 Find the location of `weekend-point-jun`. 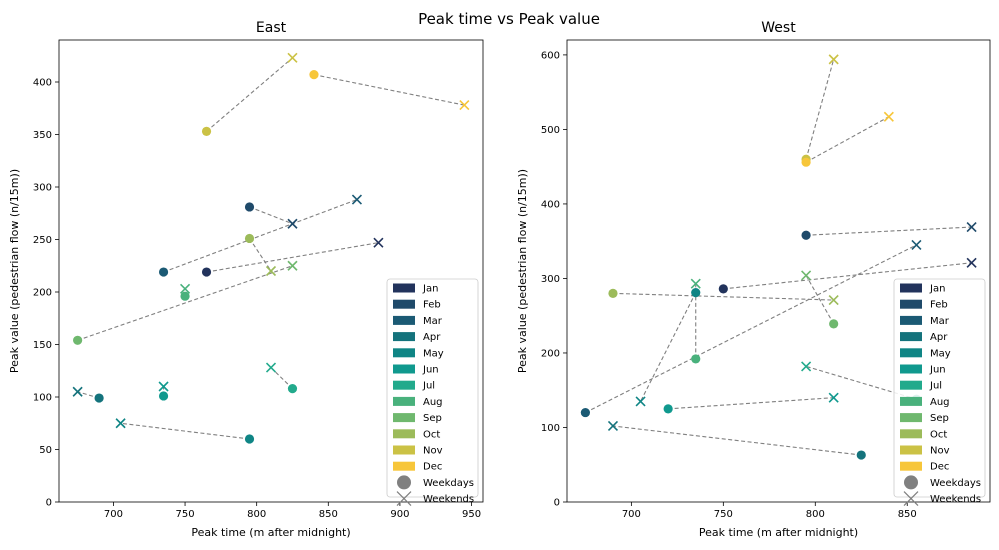

weekend-point-jun is located at coordinates (833, 397).